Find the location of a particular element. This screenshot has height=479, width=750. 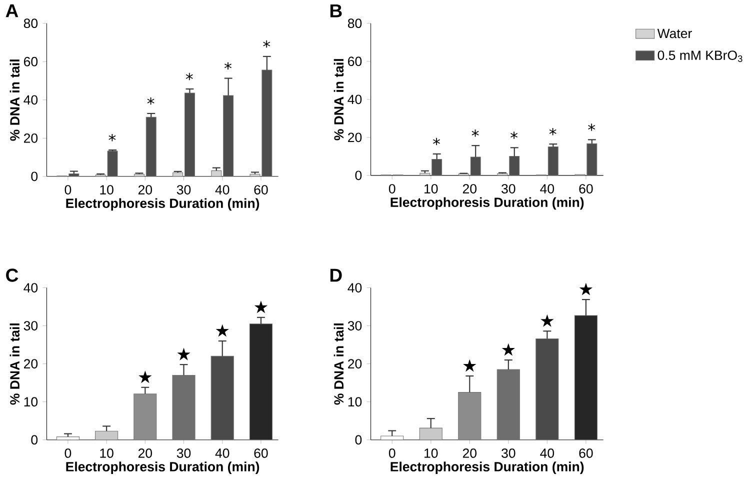

chart-title: D is located at coordinates (336, 275).